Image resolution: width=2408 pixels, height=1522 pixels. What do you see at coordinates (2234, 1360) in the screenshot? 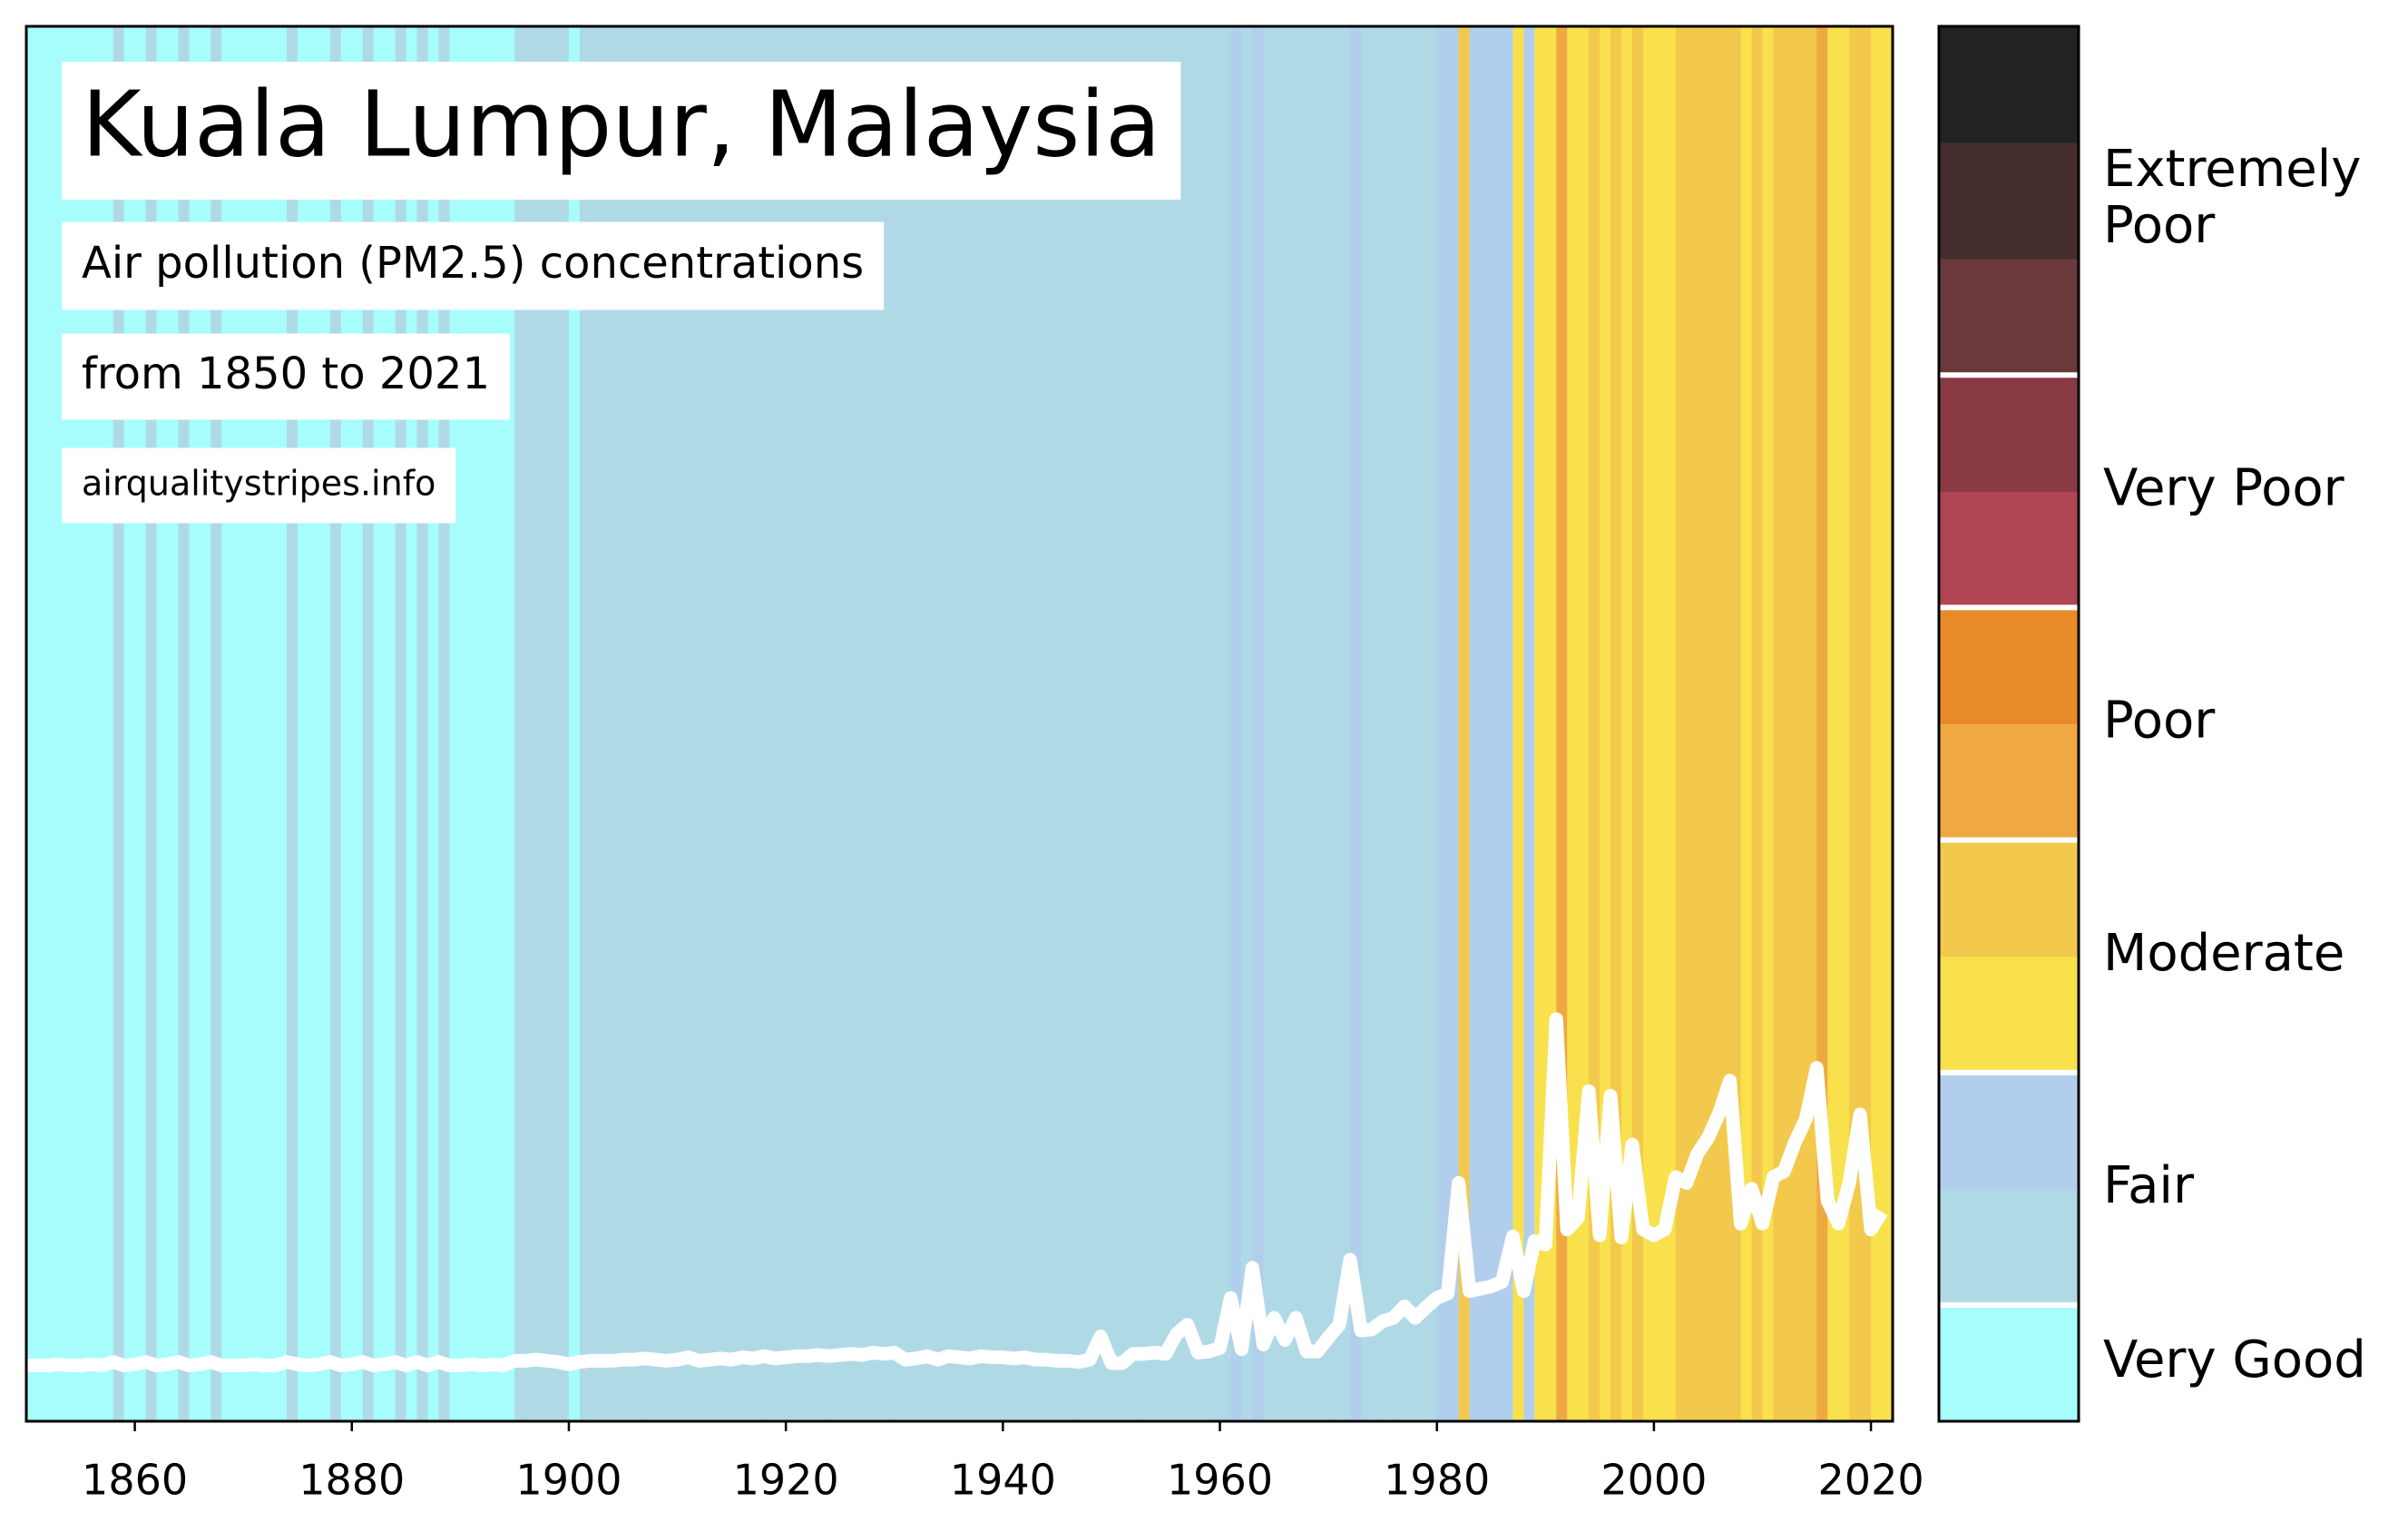
I see `colorbar-label: Very Good` at bounding box center [2234, 1360].